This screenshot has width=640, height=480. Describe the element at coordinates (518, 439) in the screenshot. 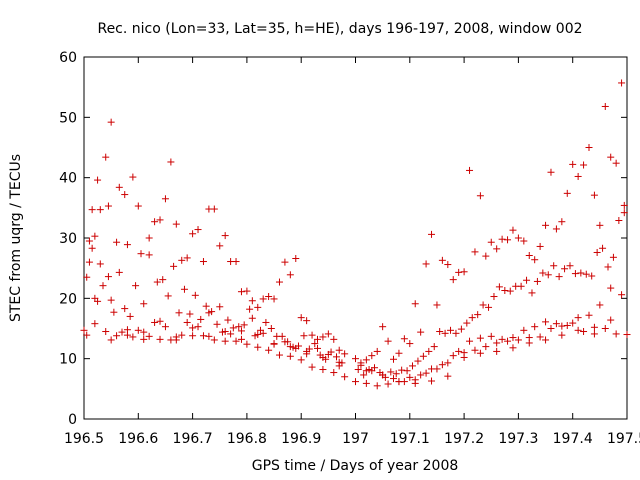

I see `x-tick-label: 197.3` at that location.